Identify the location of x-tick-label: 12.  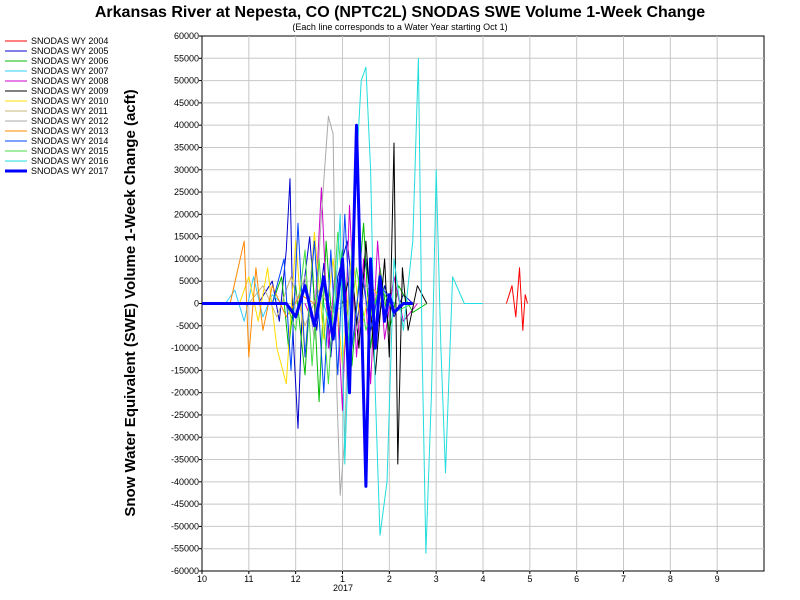
(296, 579).